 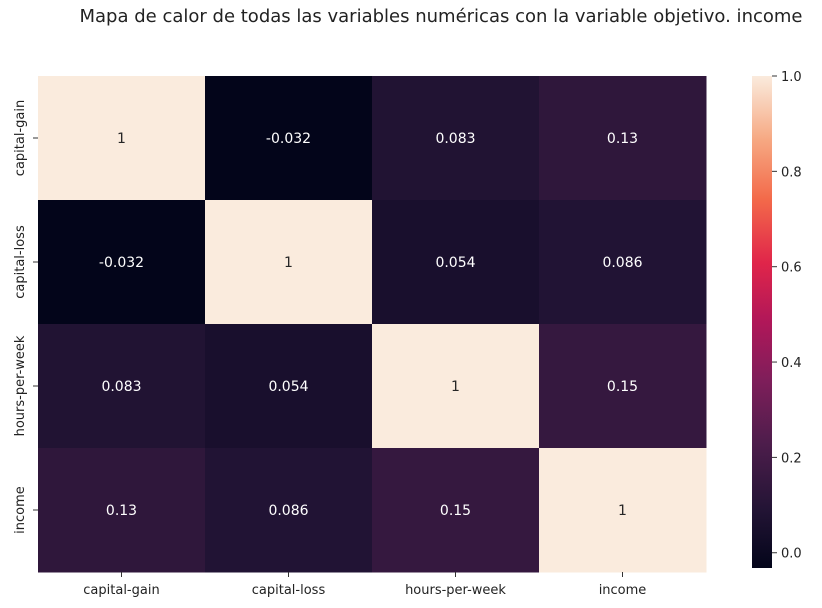 What do you see at coordinates (623, 590) in the screenshot?
I see `x-tick-label: income` at bounding box center [623, 590].